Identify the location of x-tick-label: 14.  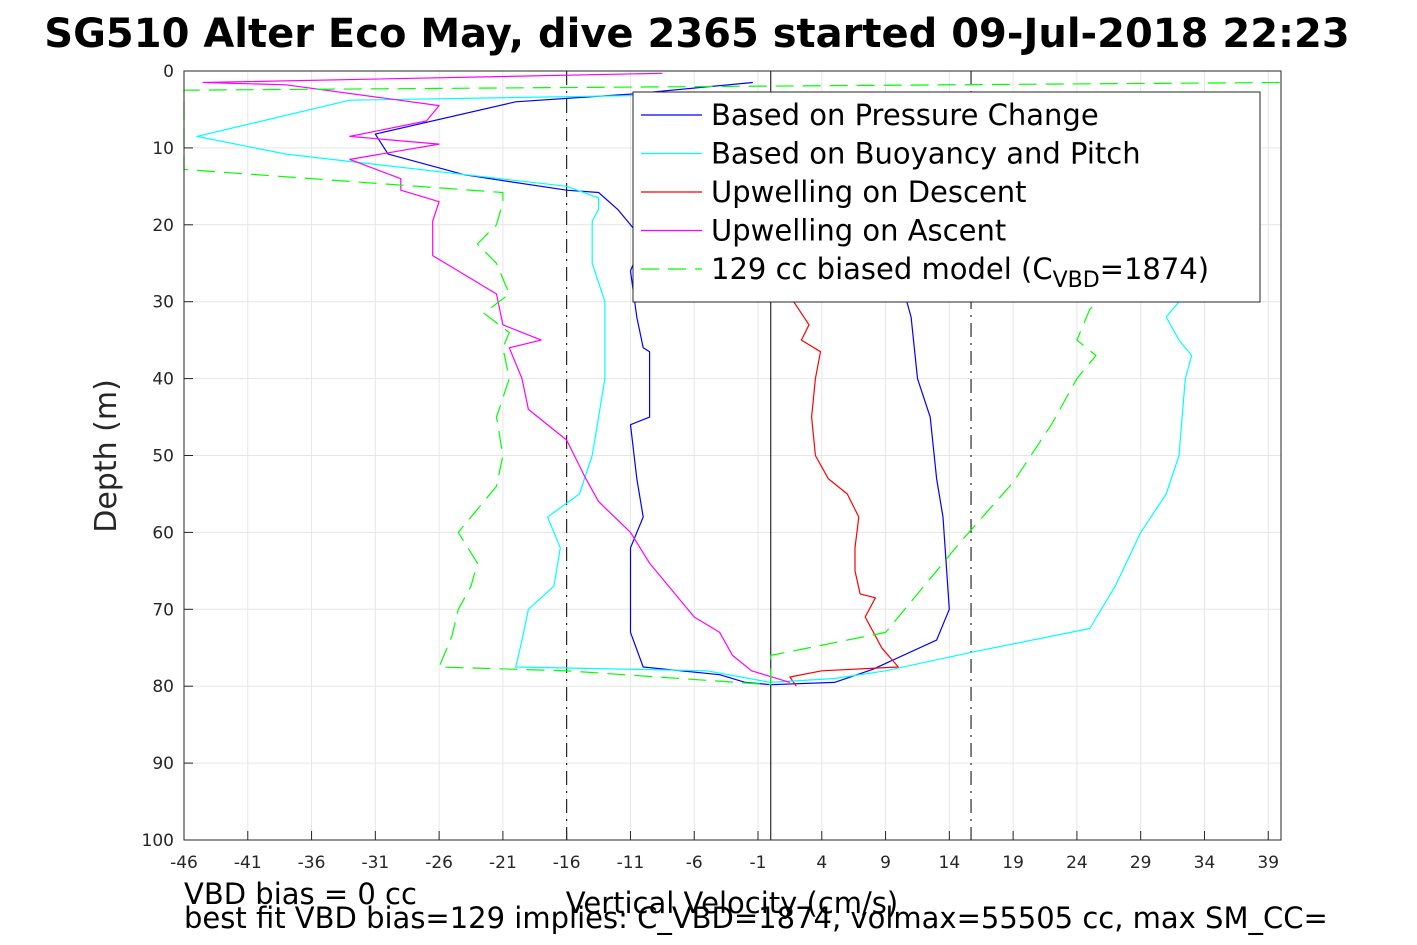
(950, 863).